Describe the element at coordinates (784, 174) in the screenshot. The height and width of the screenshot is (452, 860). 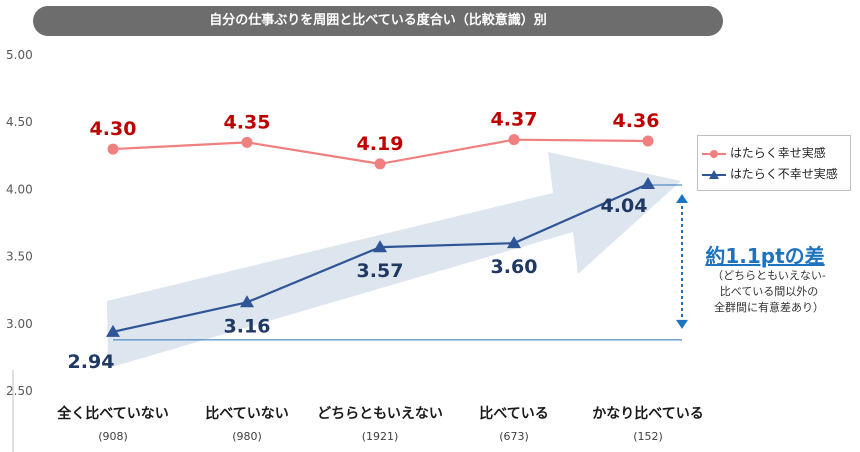
I see `legend-label-unhappy: はたらく不幸せ実感` at that location.